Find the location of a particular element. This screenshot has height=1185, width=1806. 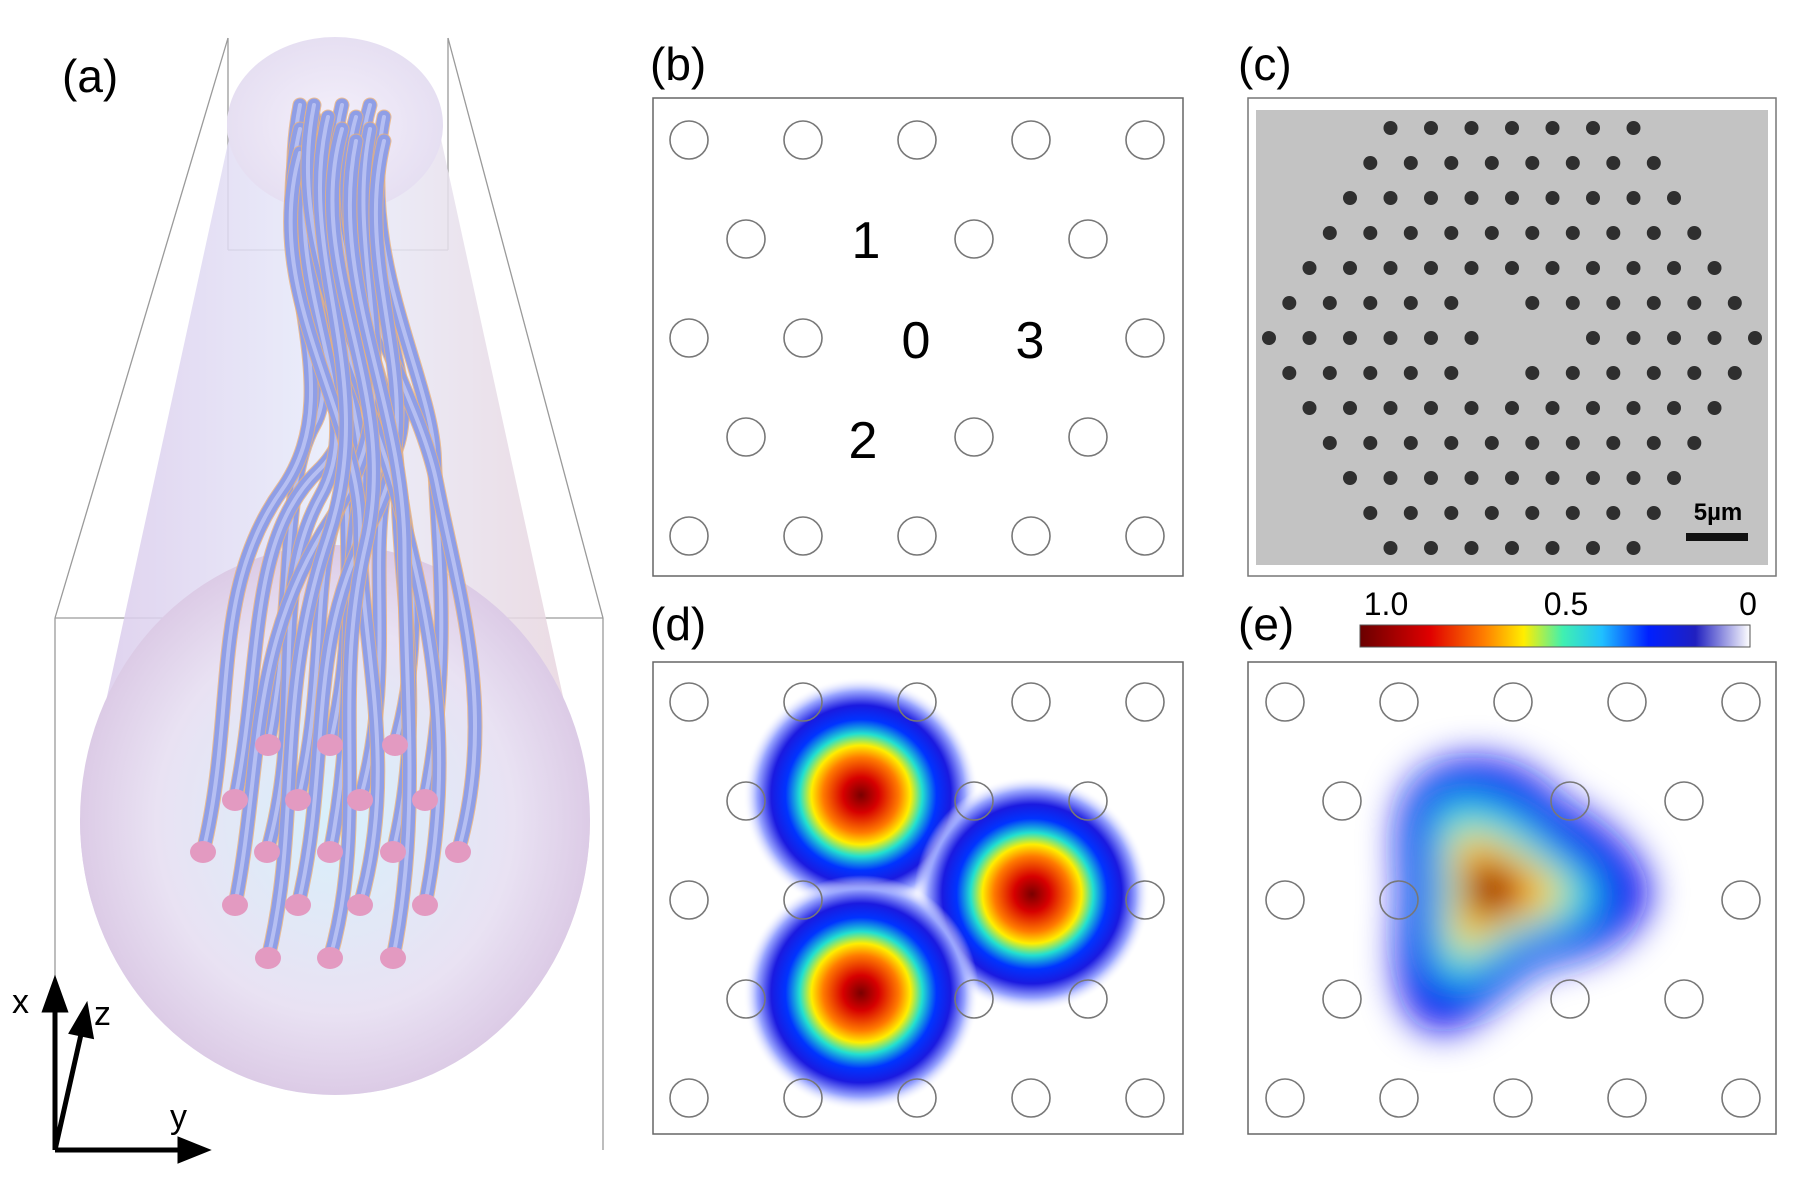

tube-highlight is located at coordinates (307, 537).